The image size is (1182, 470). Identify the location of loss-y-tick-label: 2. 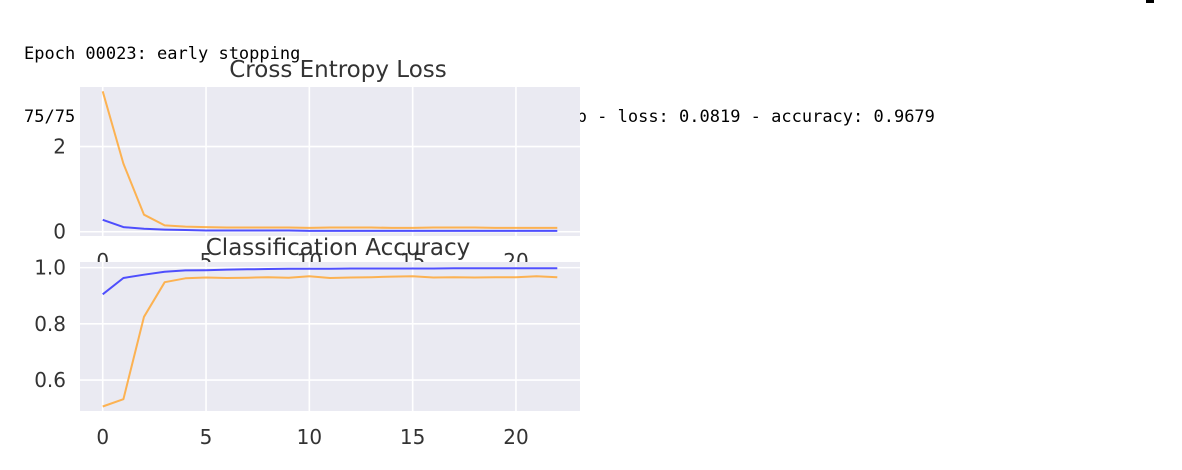
(59, 147).